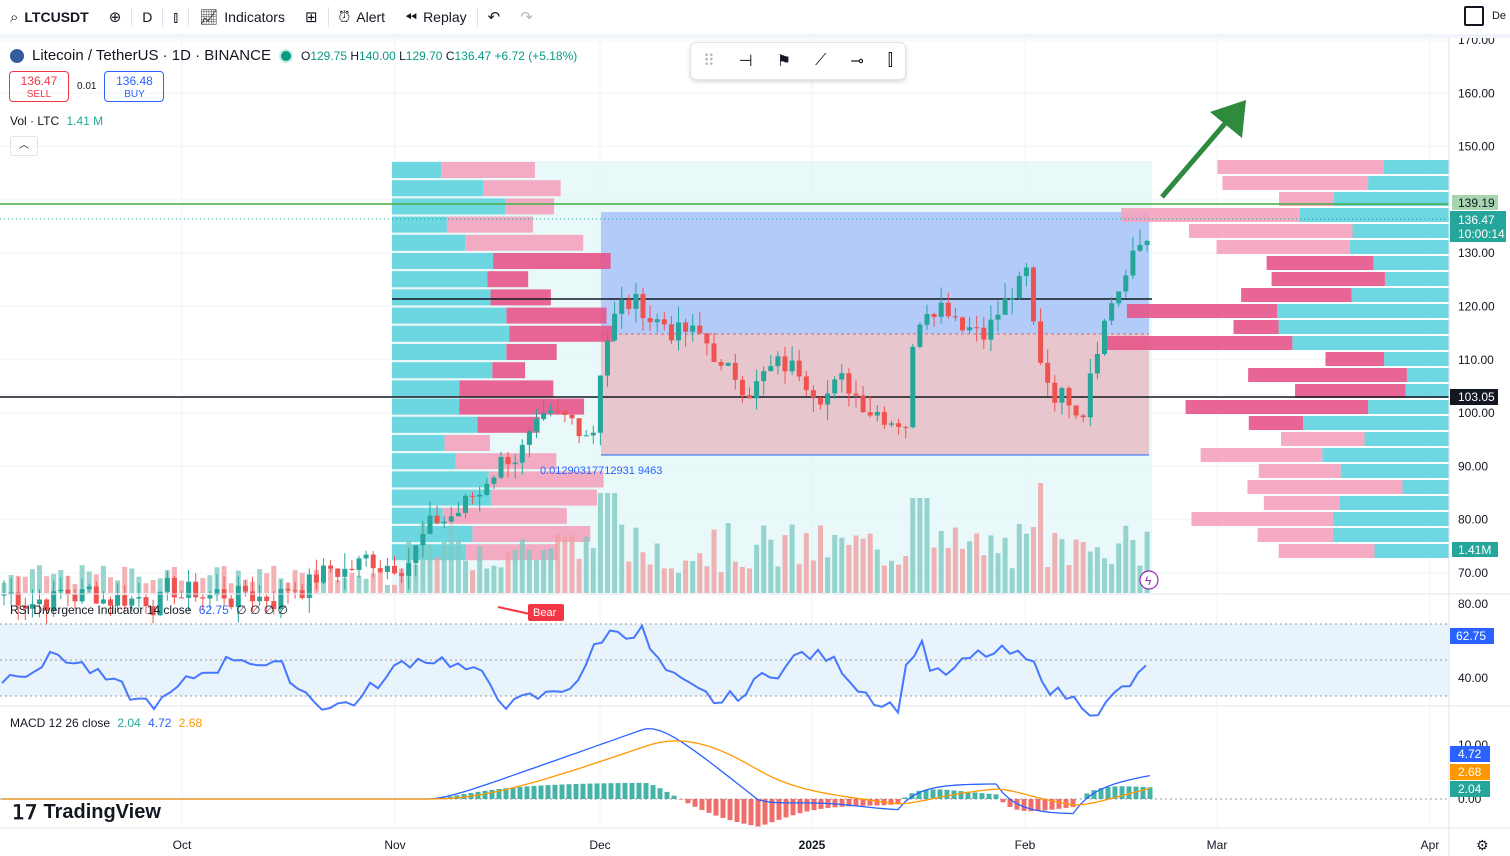 Image resolution: width=1510 pixels, height=856 pixels. Describe the element at coordinates (49, 17) in the screenshot. I see `symbol-search: ⌕ LTCUSDT` at that location.